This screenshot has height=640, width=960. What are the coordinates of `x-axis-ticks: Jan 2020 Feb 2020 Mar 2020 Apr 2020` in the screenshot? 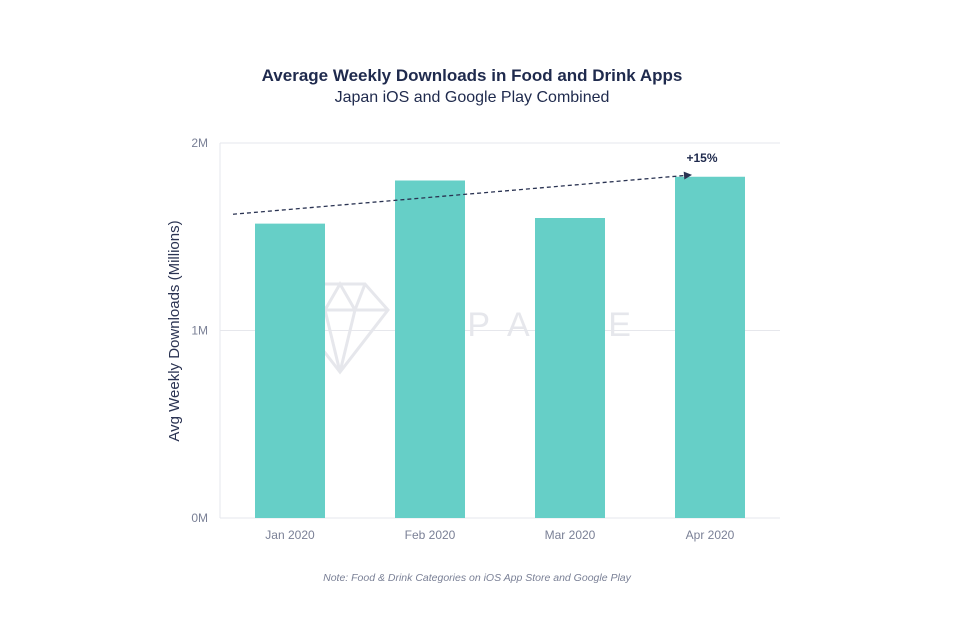 It's located at (499, 535).